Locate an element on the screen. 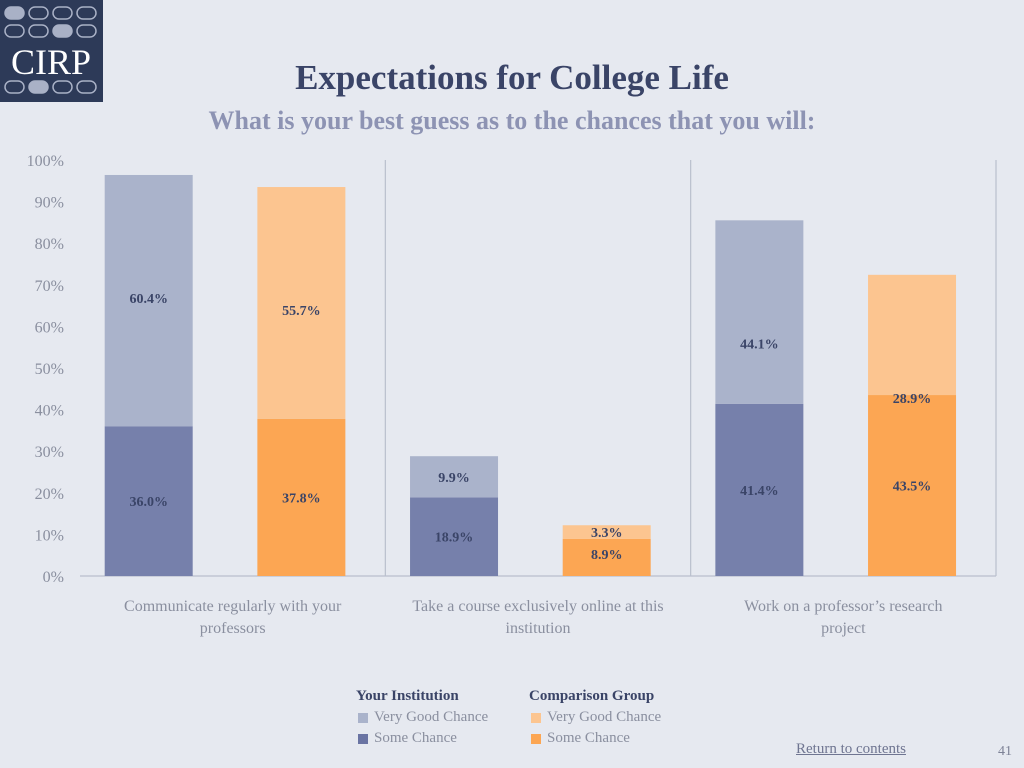 The width and height of the screenshot is (1024, 768). data-label: 60.4% is located at coordinates (148, 299).